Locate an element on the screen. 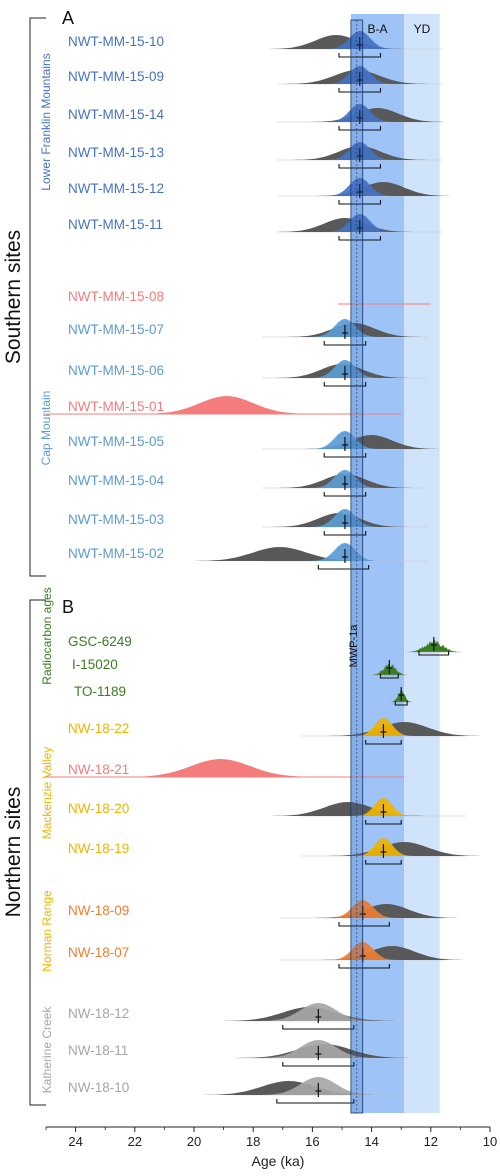 This screenshot has height=1176, width=500. sample-label: I-15020 is located at coordinates (95, 664).